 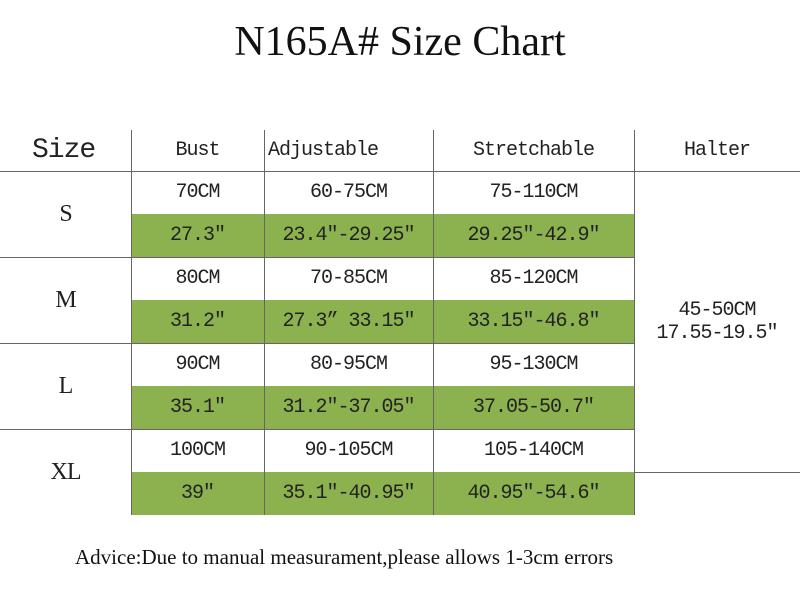 I want to click on header-cell: Halter, so click(x=717, y=150).